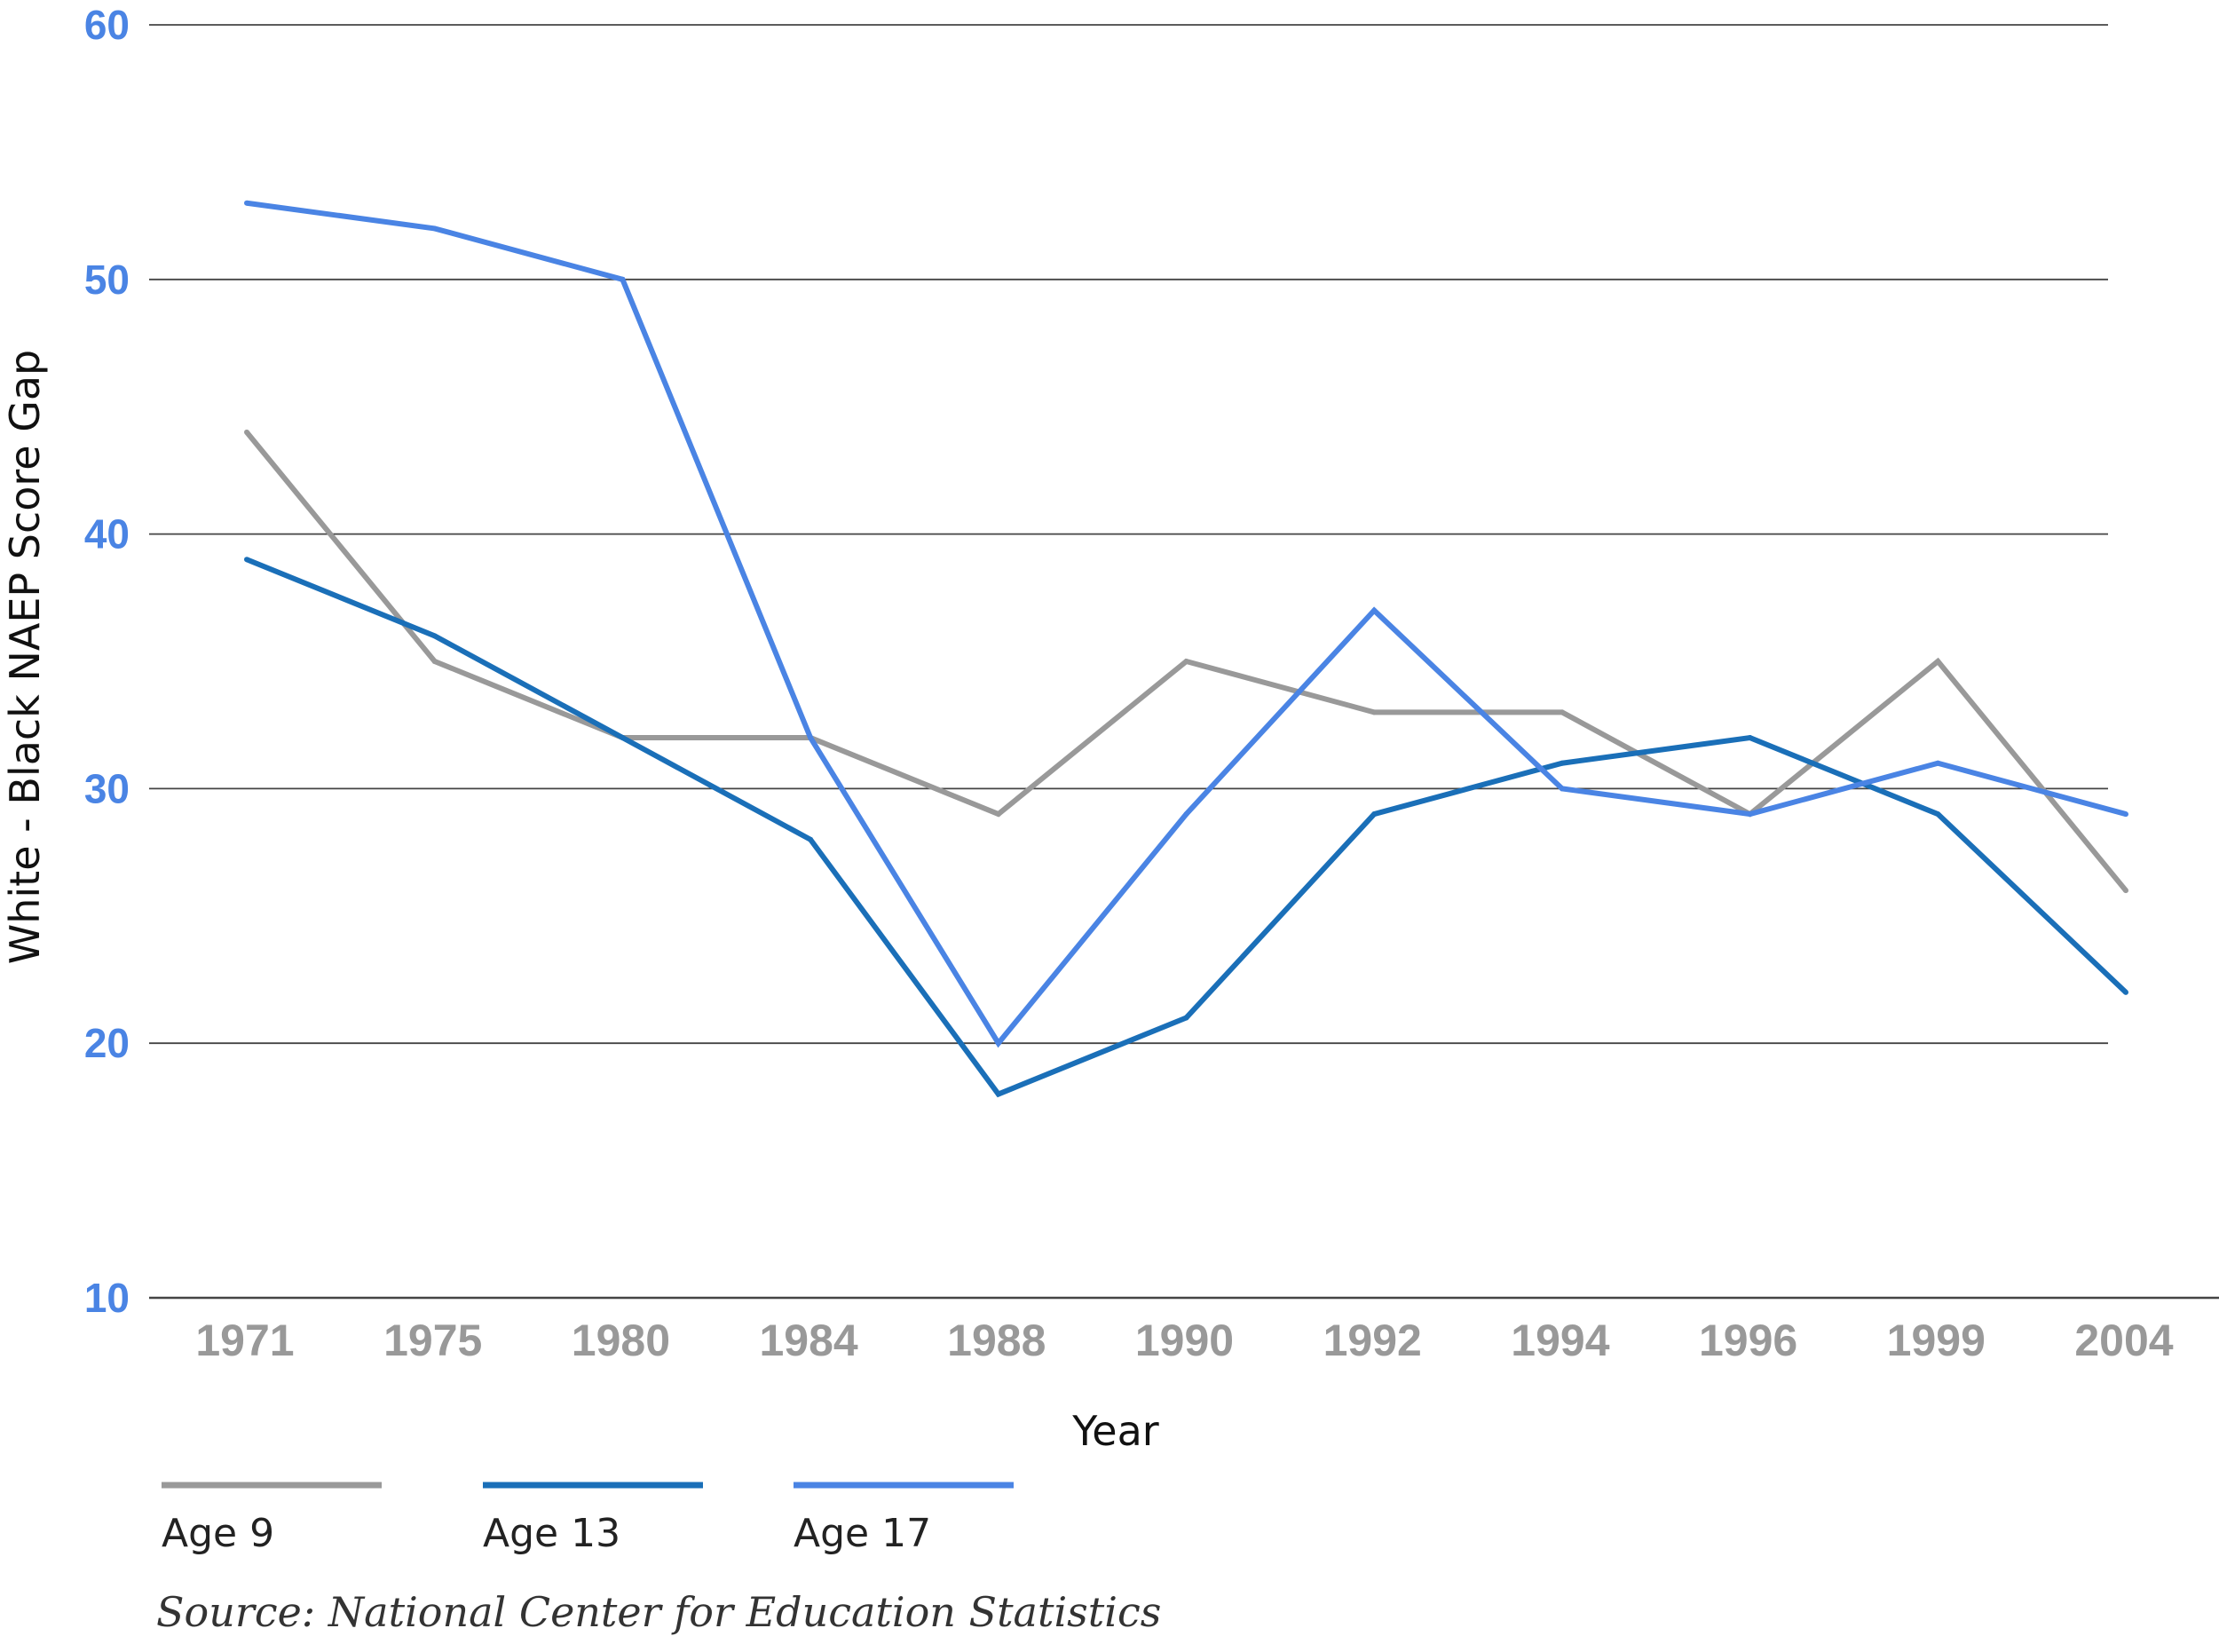 Image resolution: width=2219 pixels, height=1652 pixels. Describe the element at coordinates (1372, 1340) in the screenshot. I see `x-tick-label: 1992` at that location.